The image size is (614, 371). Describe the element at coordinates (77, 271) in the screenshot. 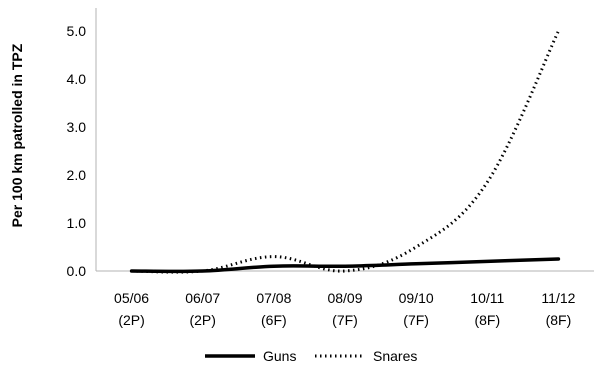

I see `y-tick-label: 0.0` at that location.